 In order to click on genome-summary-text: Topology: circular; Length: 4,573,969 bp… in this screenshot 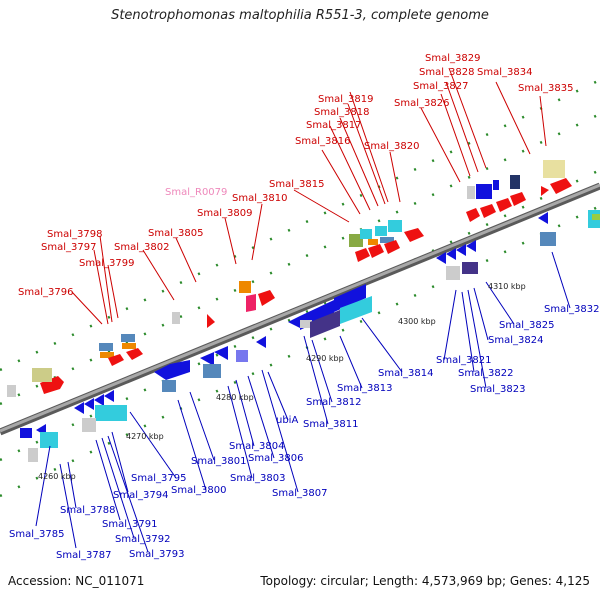, I will do `click(425, 581)`.